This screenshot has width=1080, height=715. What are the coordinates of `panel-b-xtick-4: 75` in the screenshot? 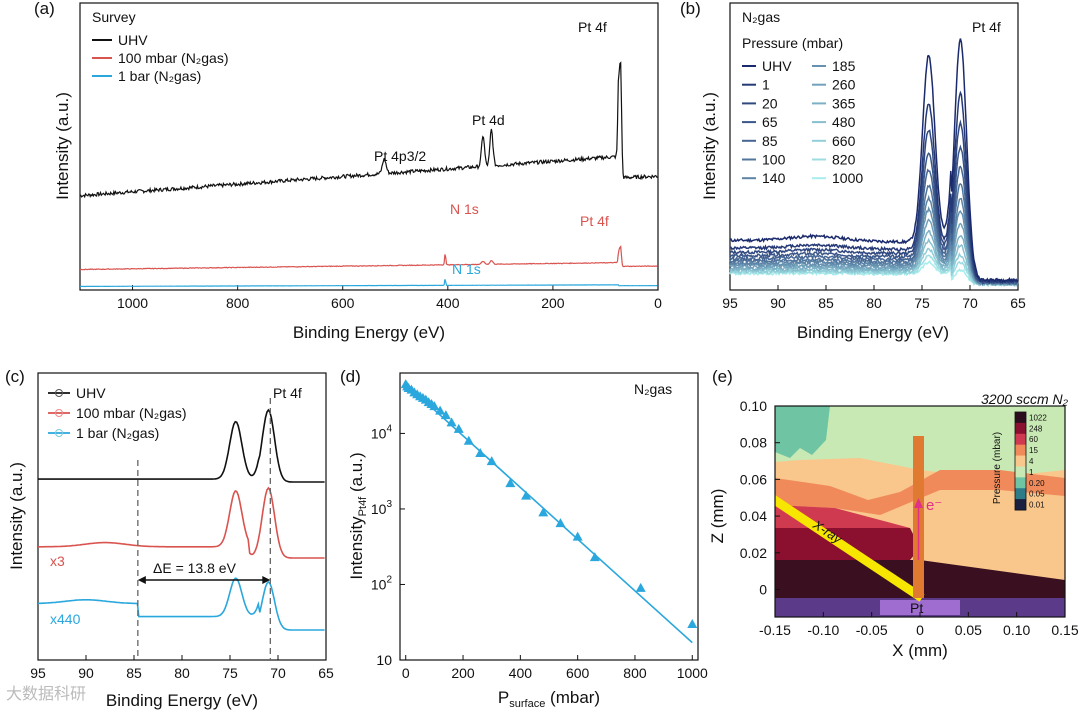 It's located at (922, 303).